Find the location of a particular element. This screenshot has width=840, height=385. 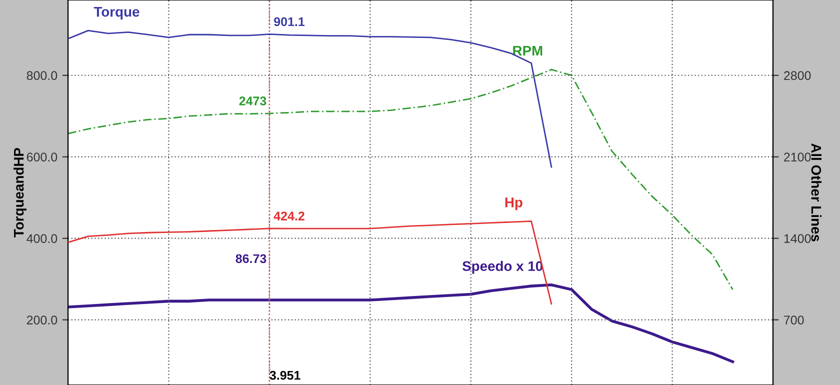

y2-tick-label: 2100 is located at coordinates (797, 157).